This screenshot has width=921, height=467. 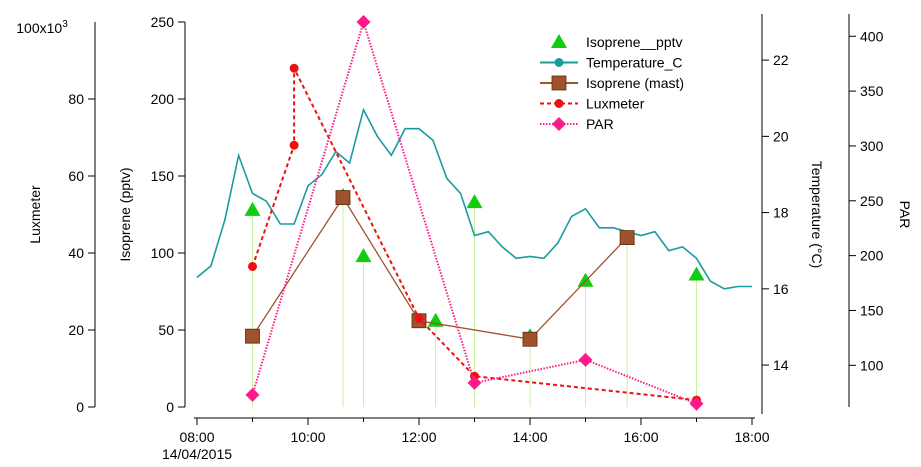 I want to click on luxmeter-tick-label: 80, so click(x=76, y=99).